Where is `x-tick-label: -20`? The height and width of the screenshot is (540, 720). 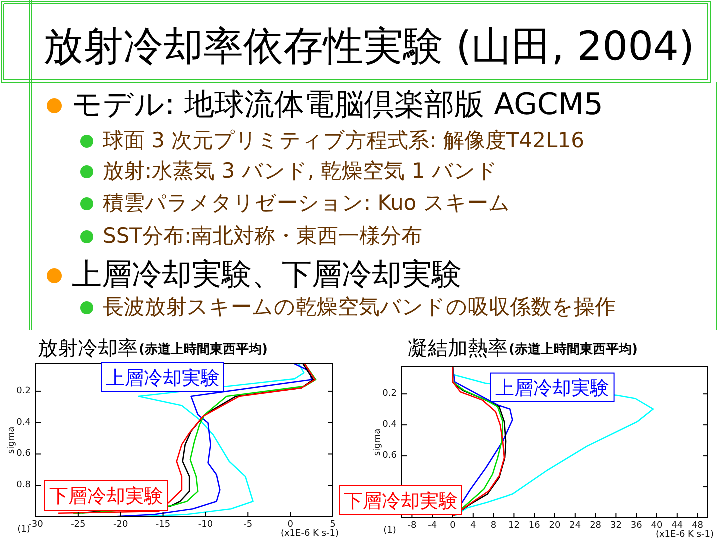 x-tick-label: -20 is located at coordinates (121, 525).